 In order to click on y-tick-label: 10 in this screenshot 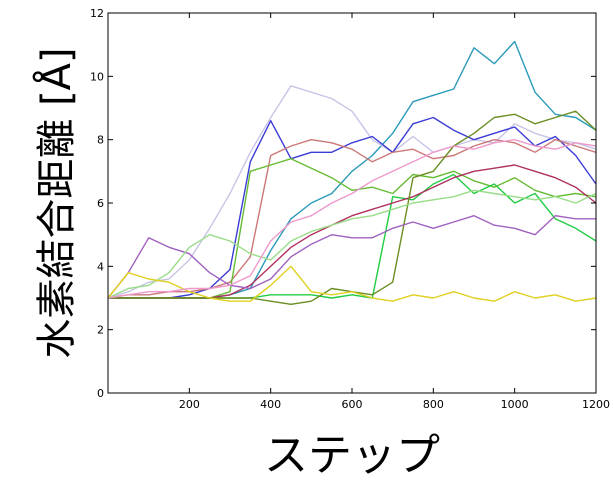, I will do `click(97, 76)`.